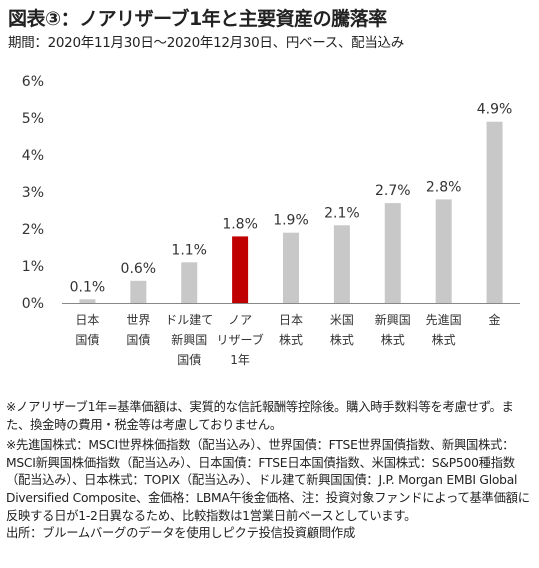  Describe the element at coordinates (33, 230) in the screenshot. I see `y-tick-label: 2%` at that location.